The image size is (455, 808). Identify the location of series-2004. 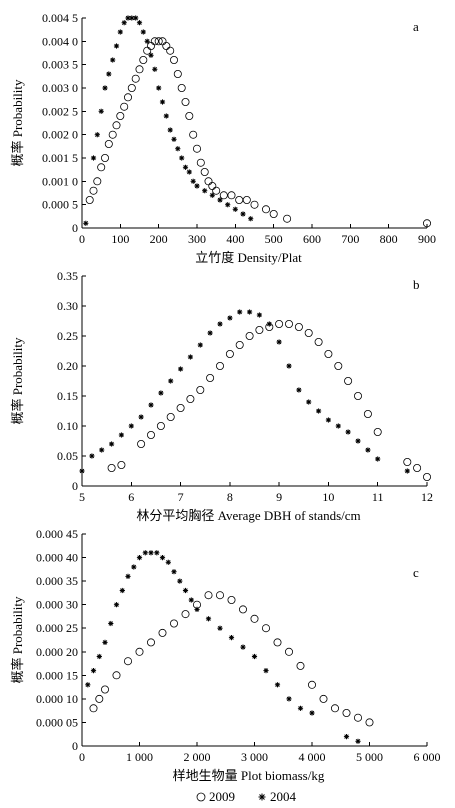
(244, 391).